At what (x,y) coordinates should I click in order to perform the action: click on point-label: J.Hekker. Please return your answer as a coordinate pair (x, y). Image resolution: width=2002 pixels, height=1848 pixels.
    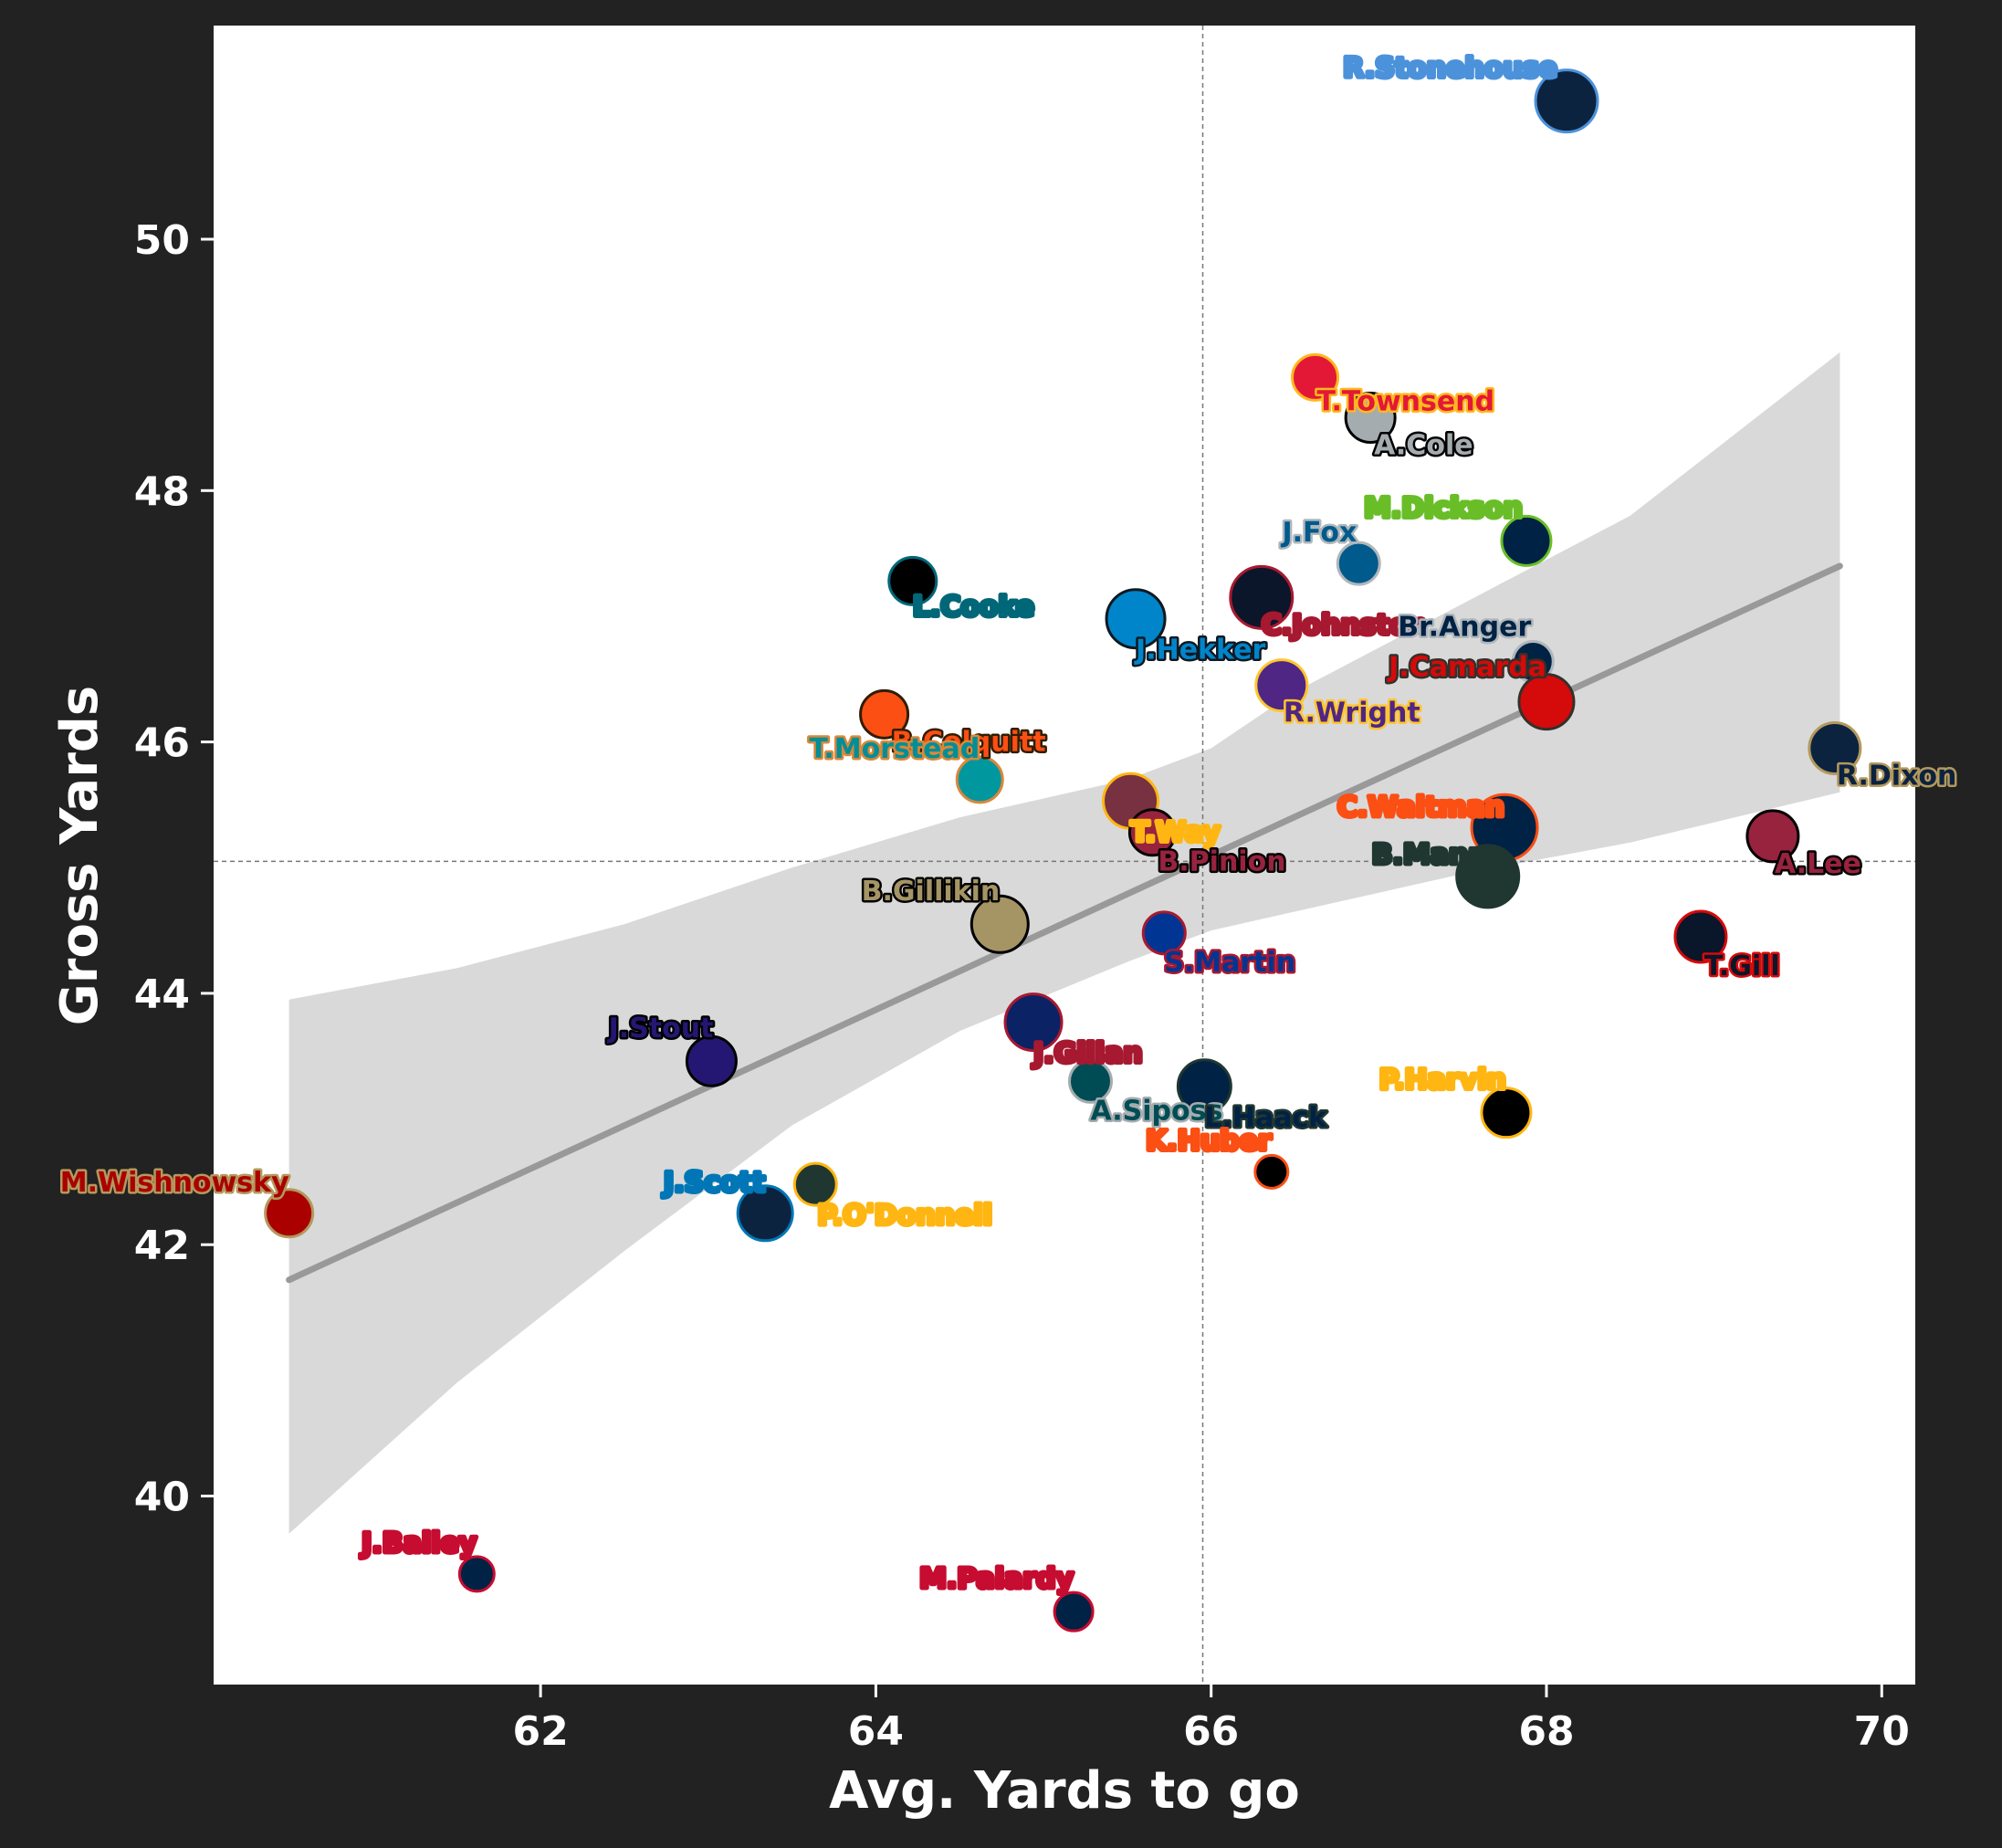
    Looking at the image, I should click on (1199, 651).